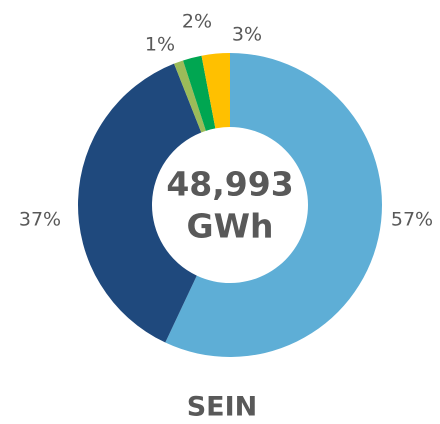 Image resolution: width=440 pixels, height=424 pixels. Describe the element at coordinates (229, 184) in the screenshot. I see `center-value: 48,993` at that location.